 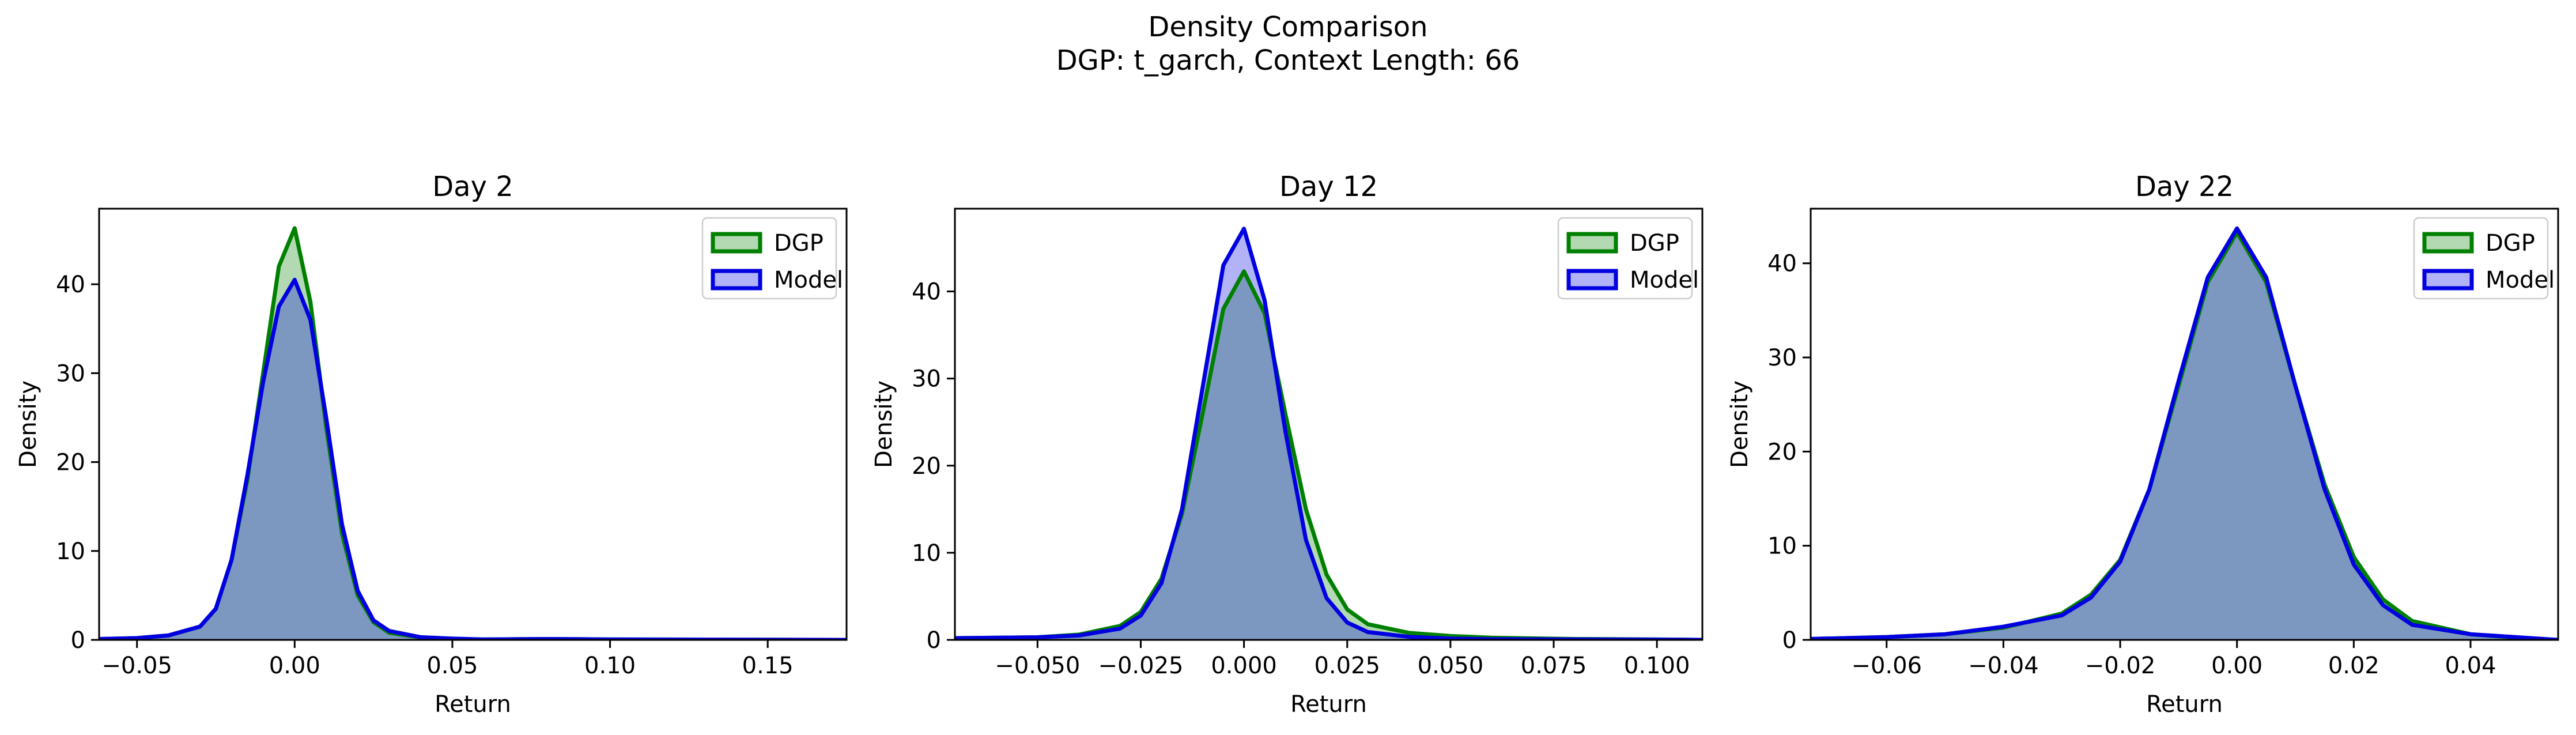 I want to click on subplot-title: Day 12, so click(x=1328, y=187).